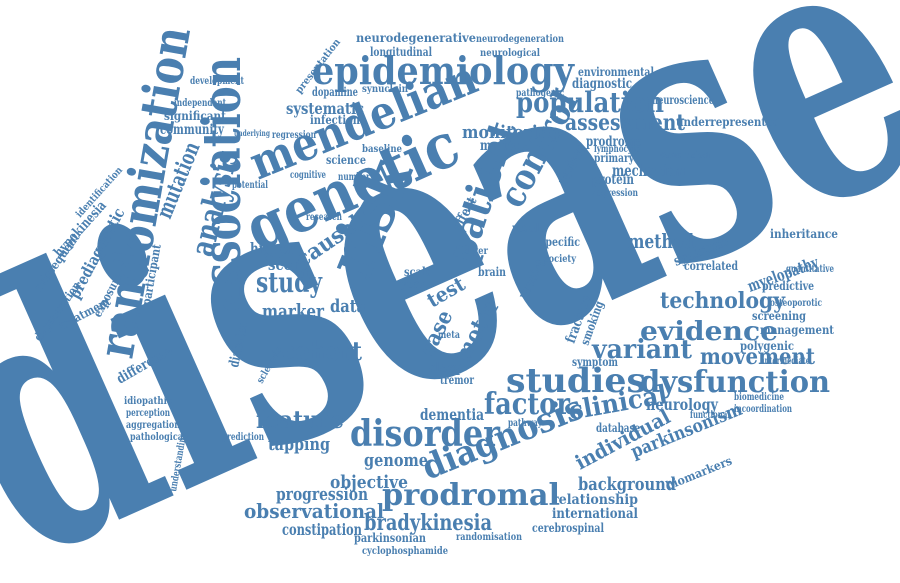 This screenshot has width=900, height=583. What do you see at coordinates (158, 437) in the screenshot?
I see `word-pathological: pathological` at bounding box center [158, 437].